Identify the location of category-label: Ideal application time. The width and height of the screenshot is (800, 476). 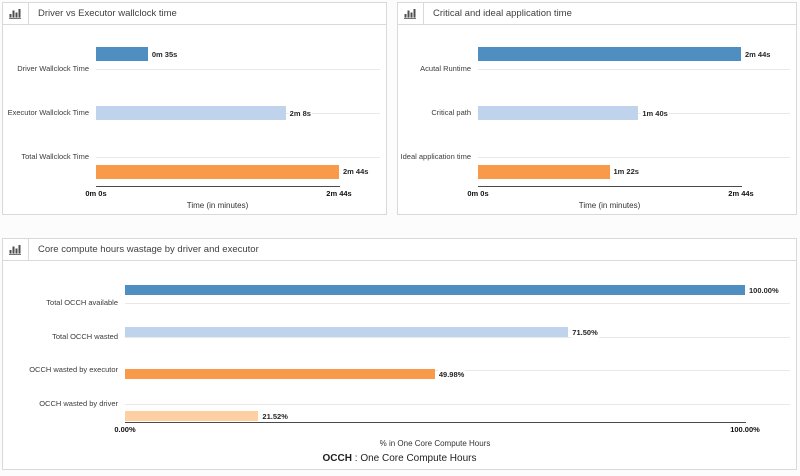
(435, 156).